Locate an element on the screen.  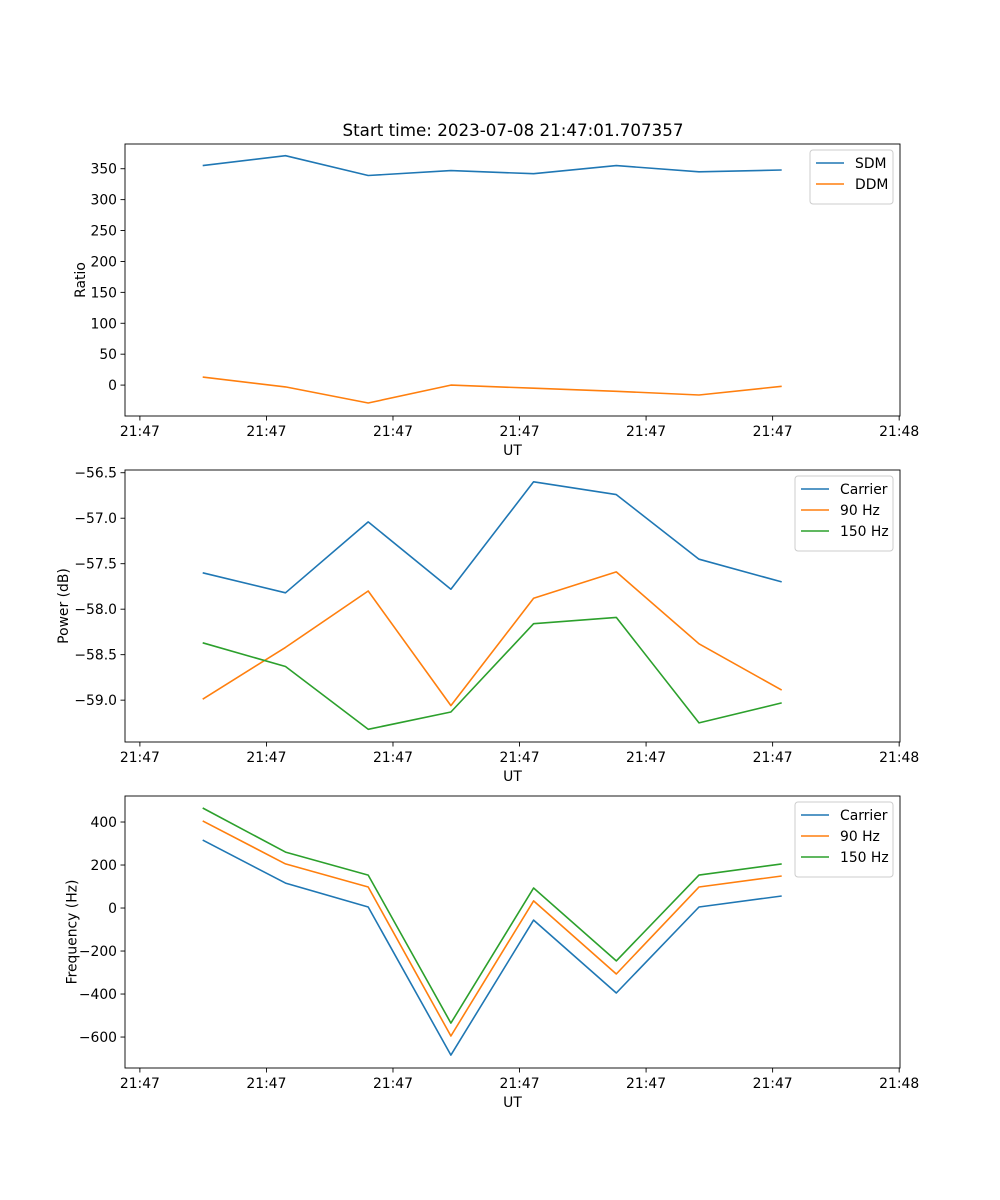
y-tick-label: −59.0 is located at coordinates (95, 701).